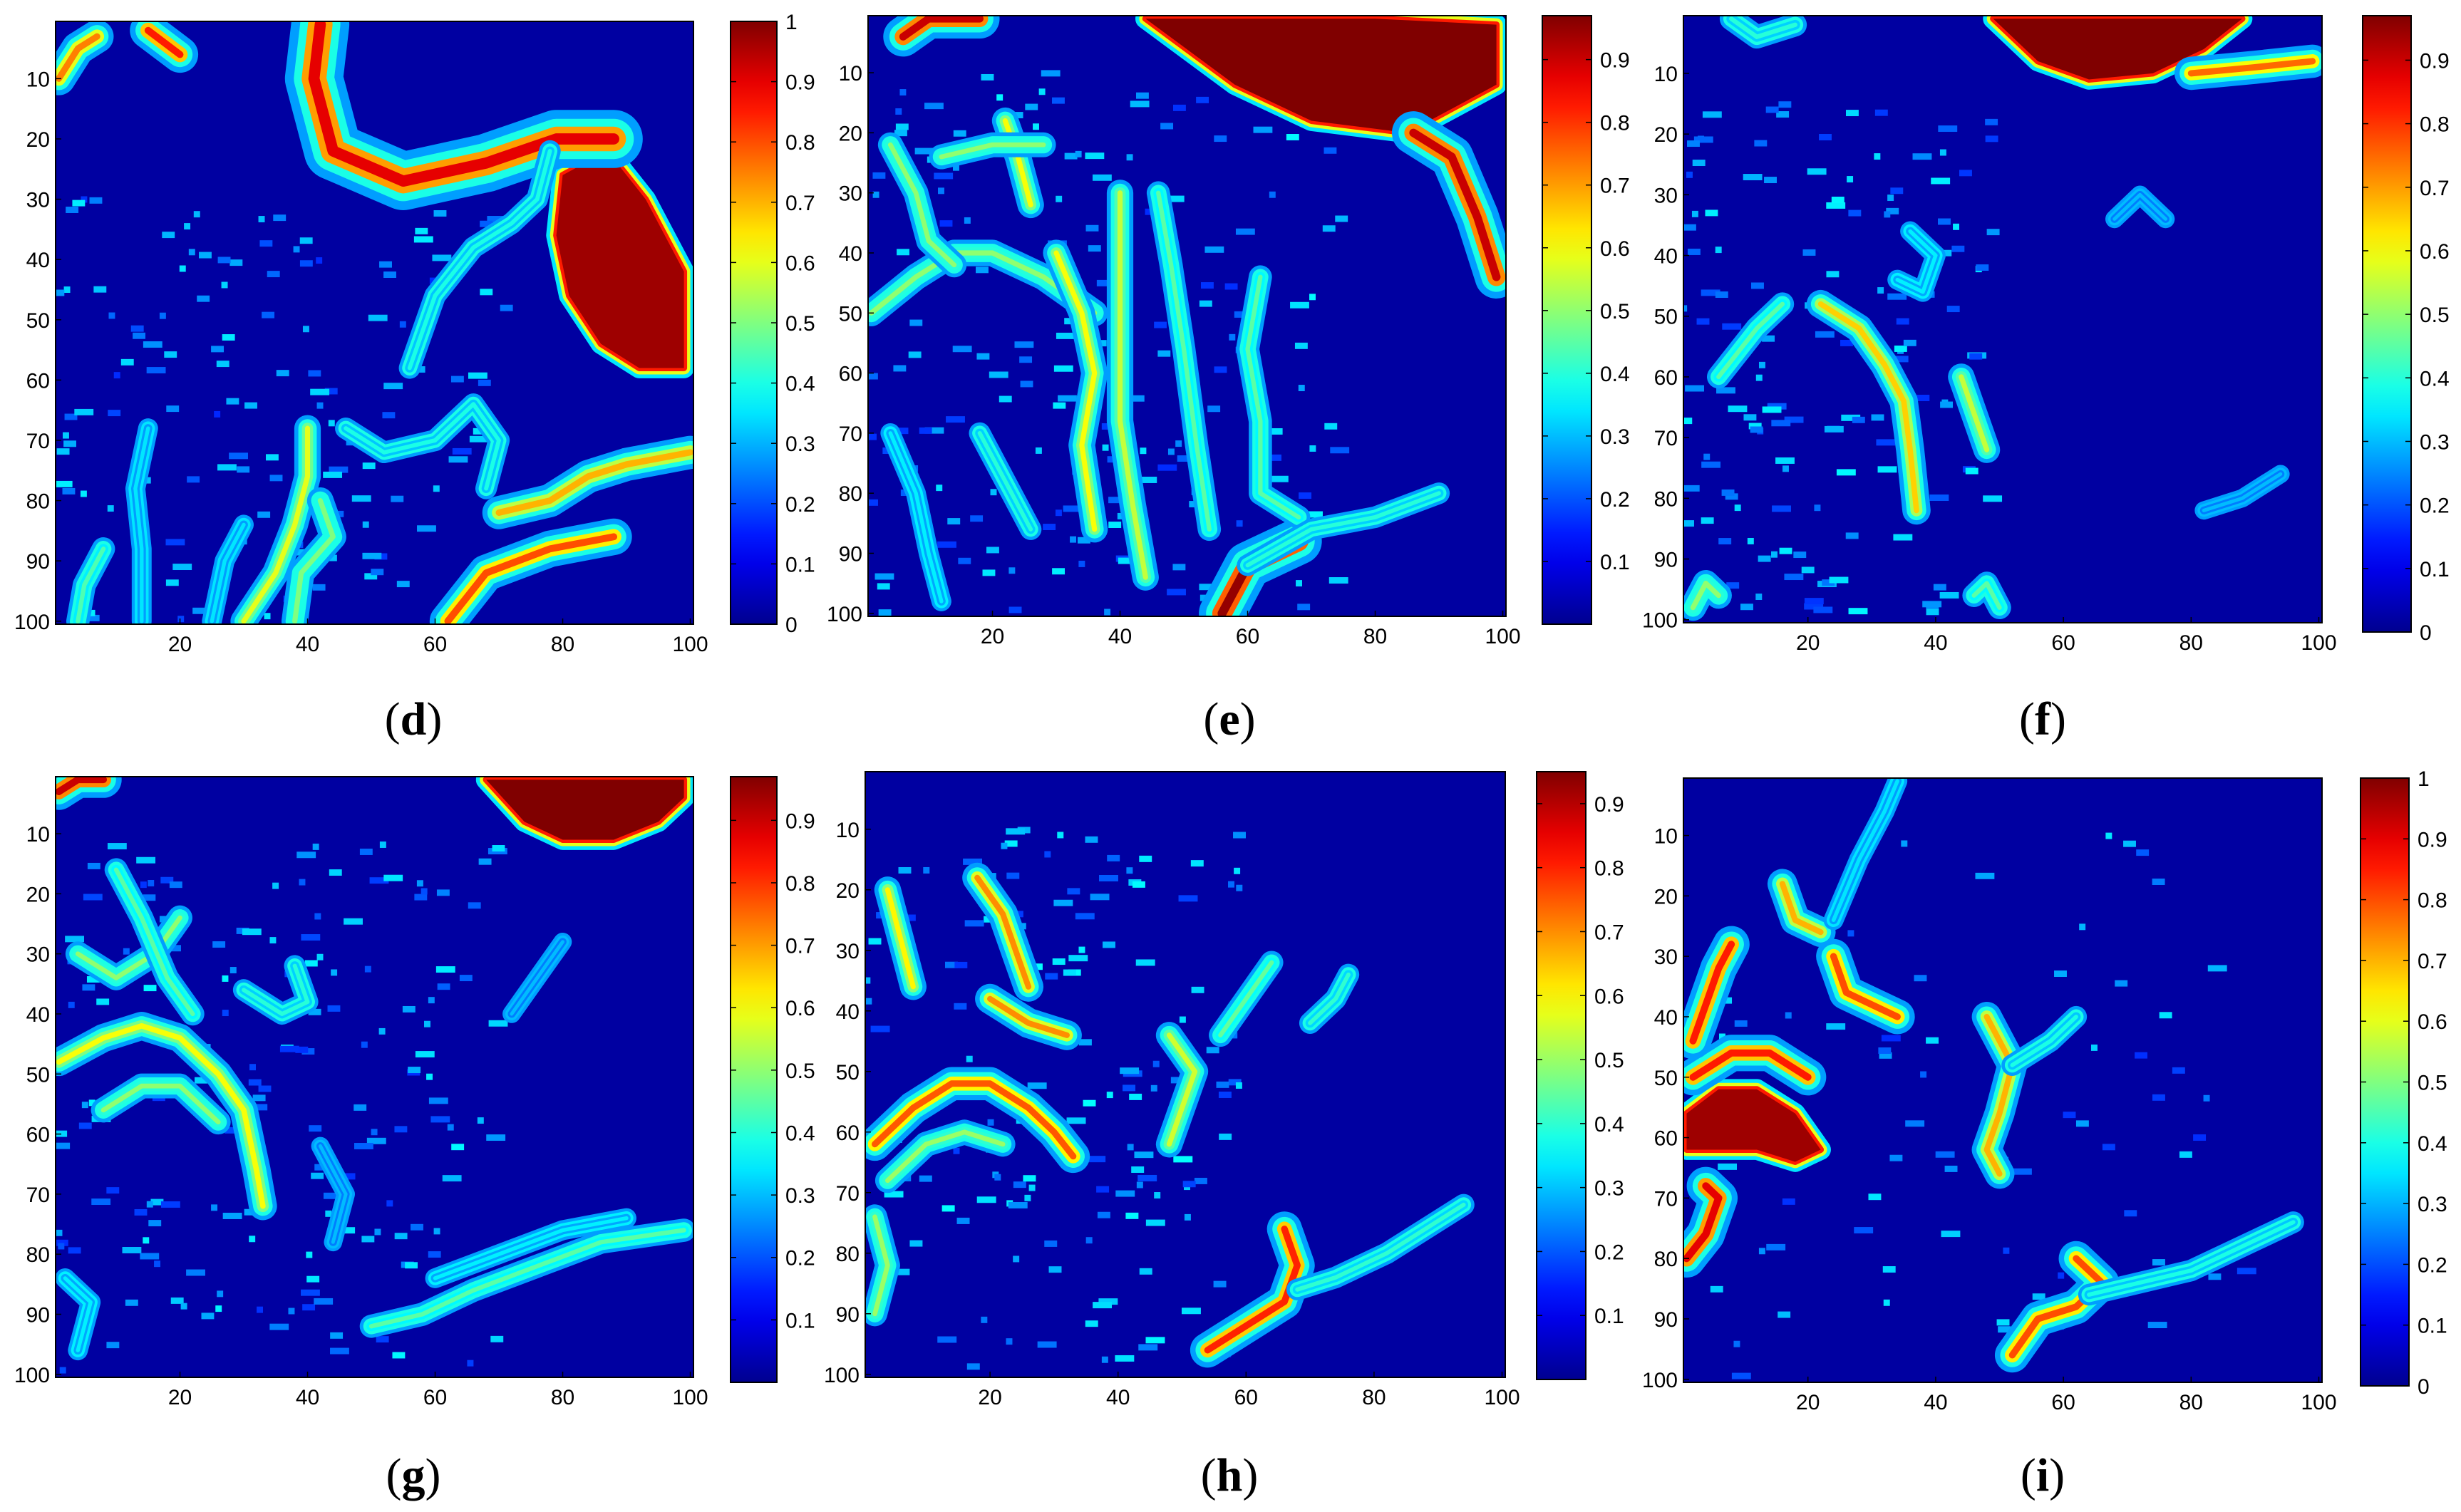 The width and height of the screenshot is (2461, 1512). What do you see at coordinates (1808, 643) in the screenshot?
I see `x-tick-label: 20` at bounding box center [1808, 643].